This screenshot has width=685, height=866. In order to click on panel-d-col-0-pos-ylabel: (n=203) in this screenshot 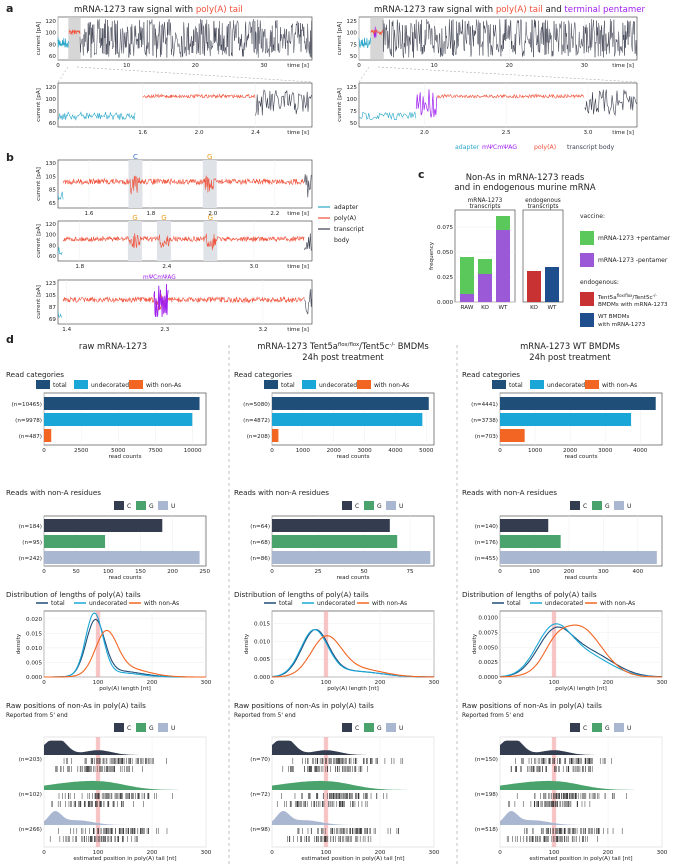, I will do `click(30, 760)`.